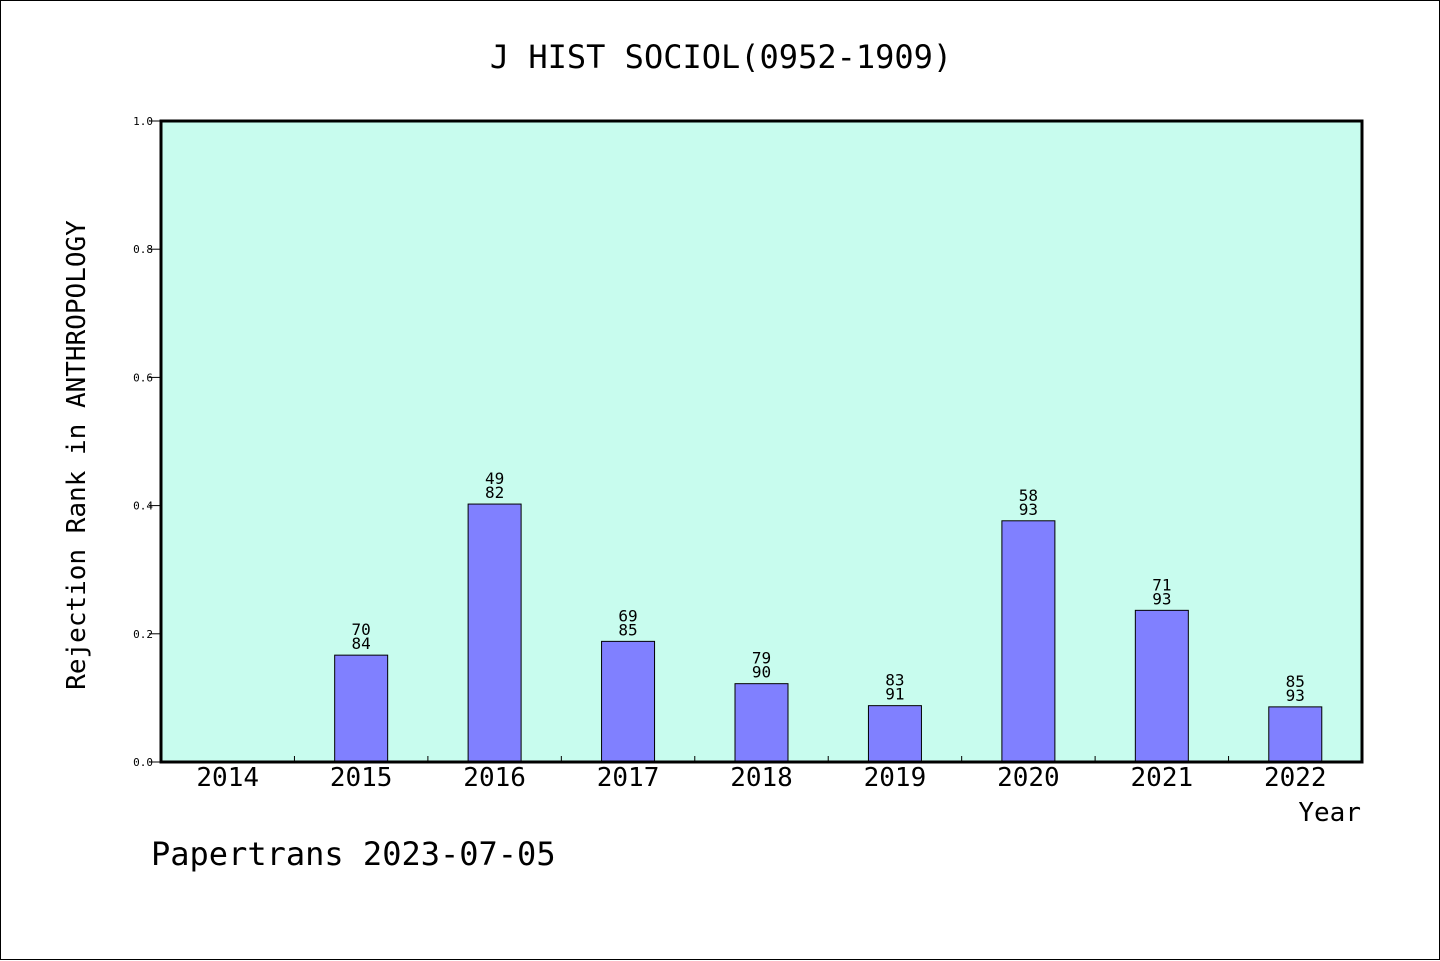 The width and height of the screenshot is (1440, 961). Describe the element at coordinates (494, 633) in the screenshot. I see `bar-2016` at that location.